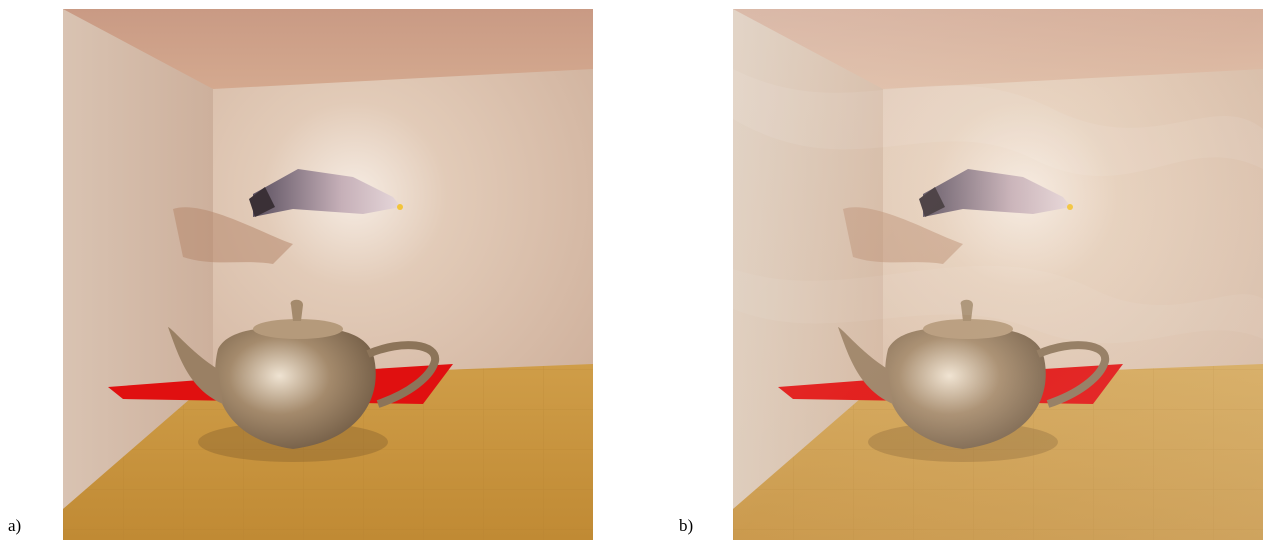 The height and width of the screenshot is (547, 1263). What do you see at coordinates (15, 525) in the screenshot?
I see `panel-label-a: a)` at bounding box center [15, 525].